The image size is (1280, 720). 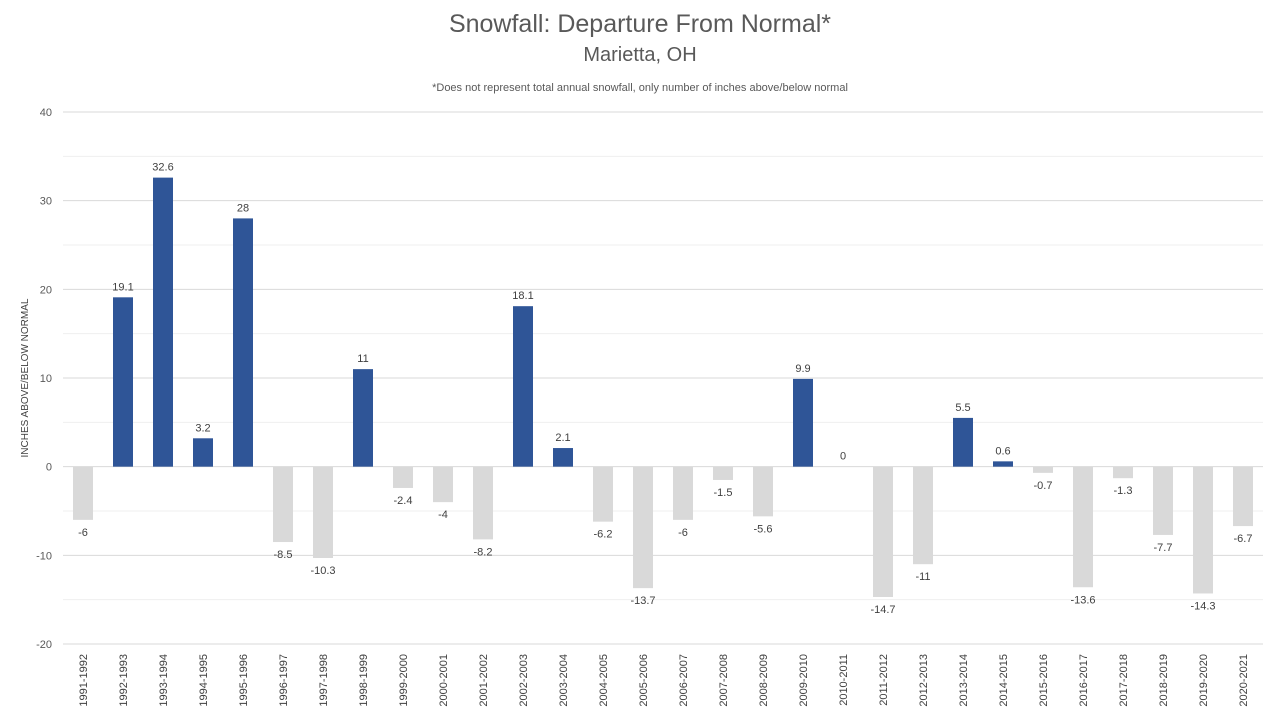 What do you see at coordinates (603, 535) in the screenshot?
I see `data-label: -6.2` at bounding box center [603, 535].